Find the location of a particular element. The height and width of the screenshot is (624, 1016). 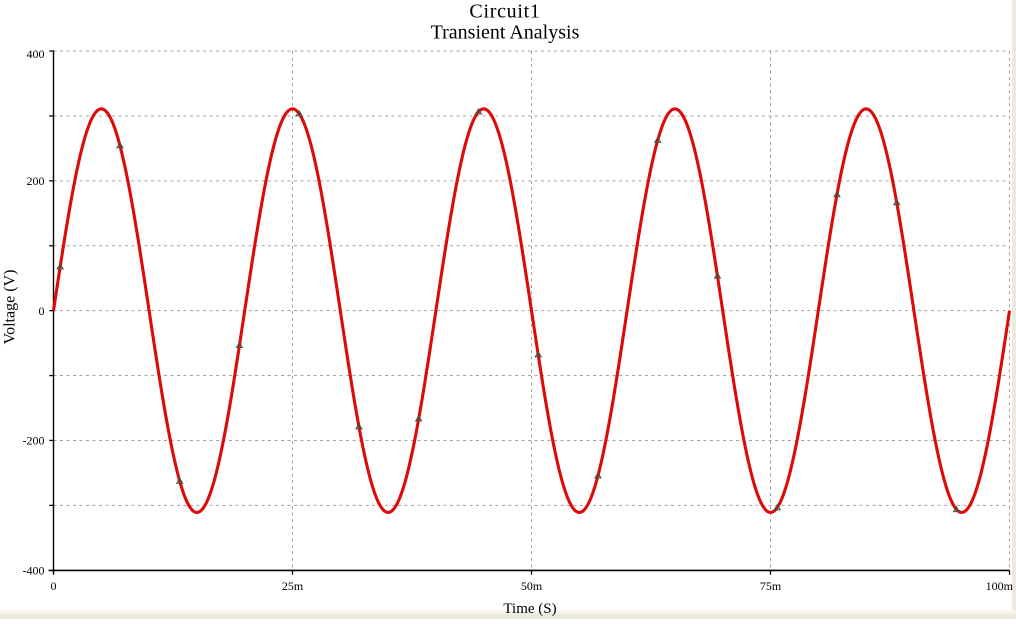

svg-text: 50m is located at coordinates (532, 586).